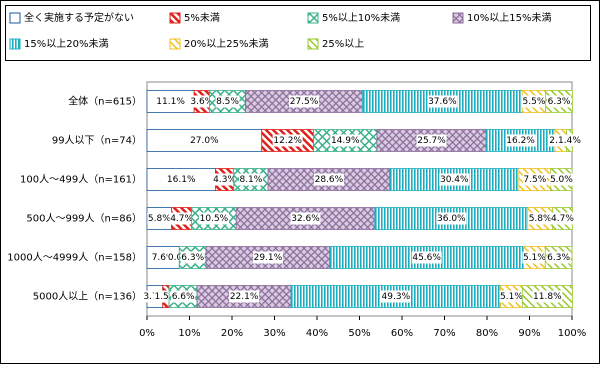 The width and height of the screenshot is (600, 368). What do you see at coordinates (147, 333) in the screenshot?
I see `x-tick-label: 0%` at bounding box center [147, 333].